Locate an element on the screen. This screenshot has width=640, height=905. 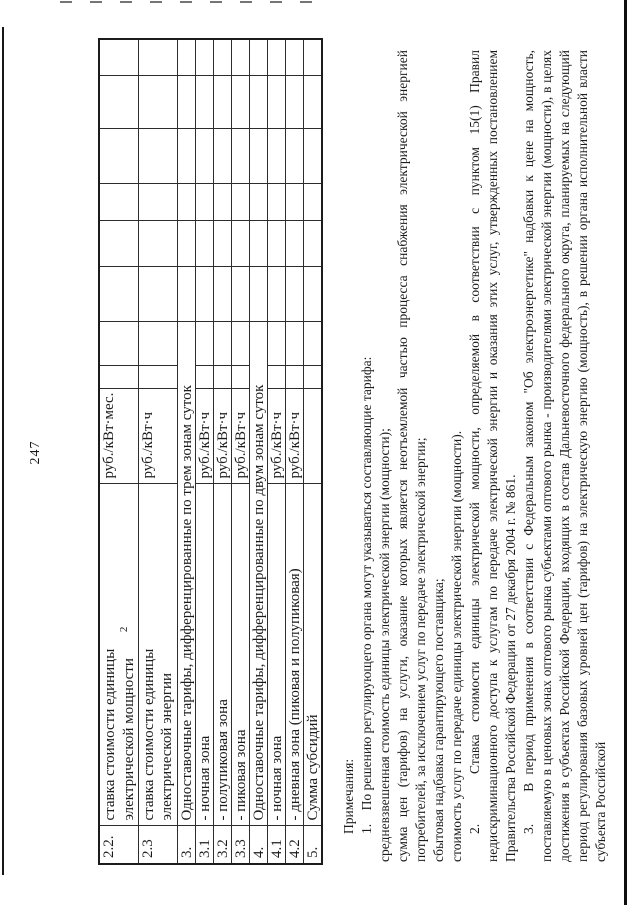
table-row: 3.3 - пиковая зона руб./кВт·ч is located at coordinates (240, 451).